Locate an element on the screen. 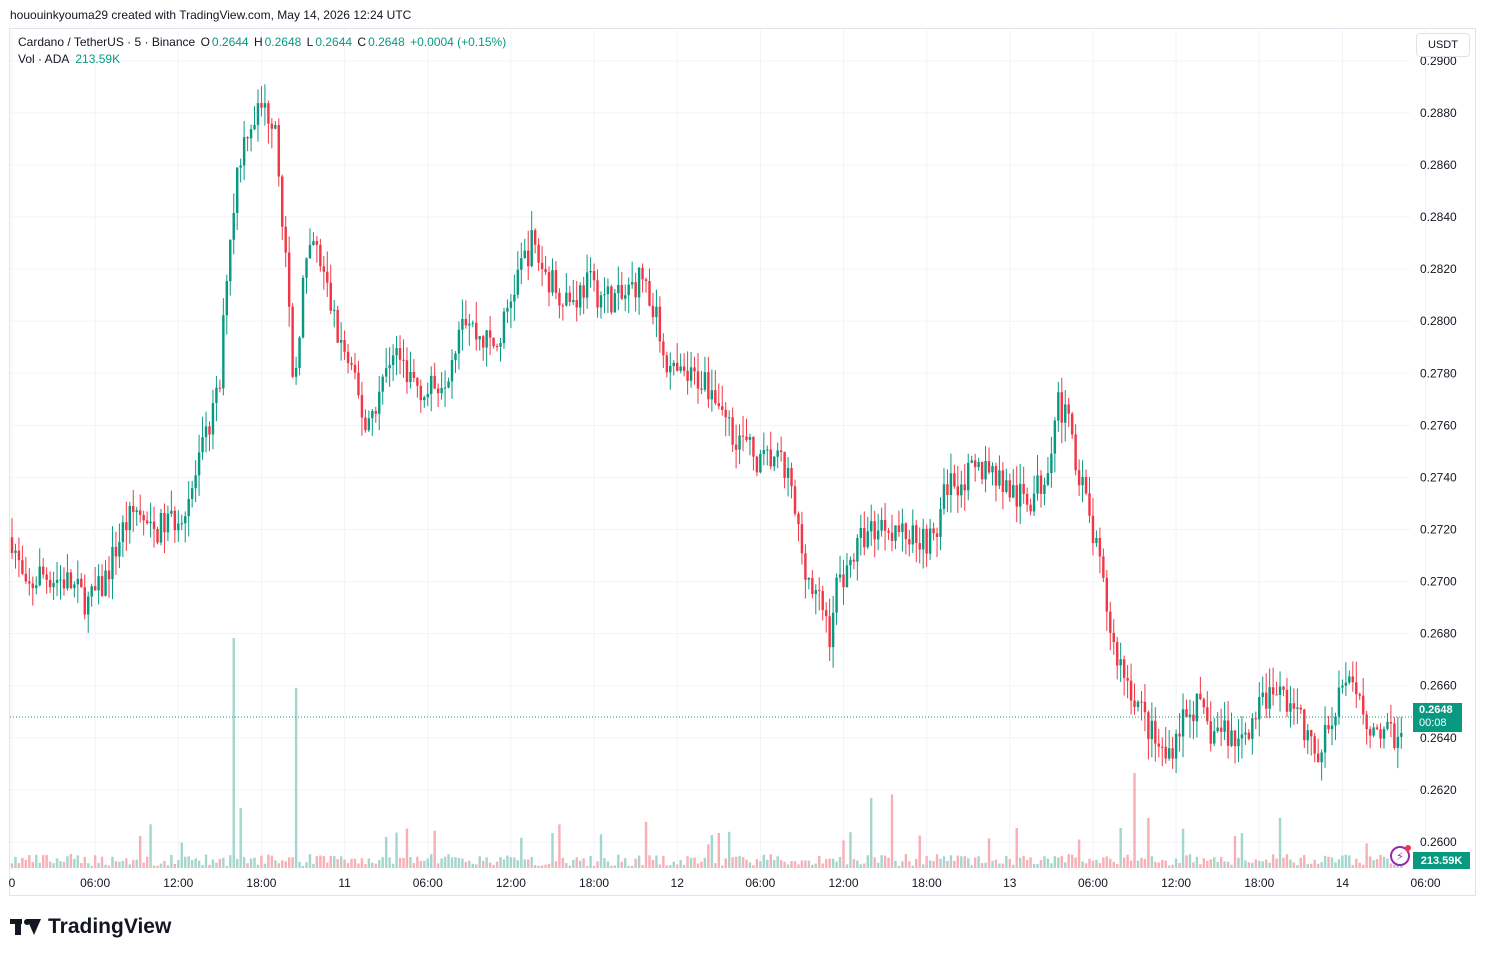 This screenshot has height=957, width=1486. y-tick-label: 0.2620 is located at coordinates (1438, 790).